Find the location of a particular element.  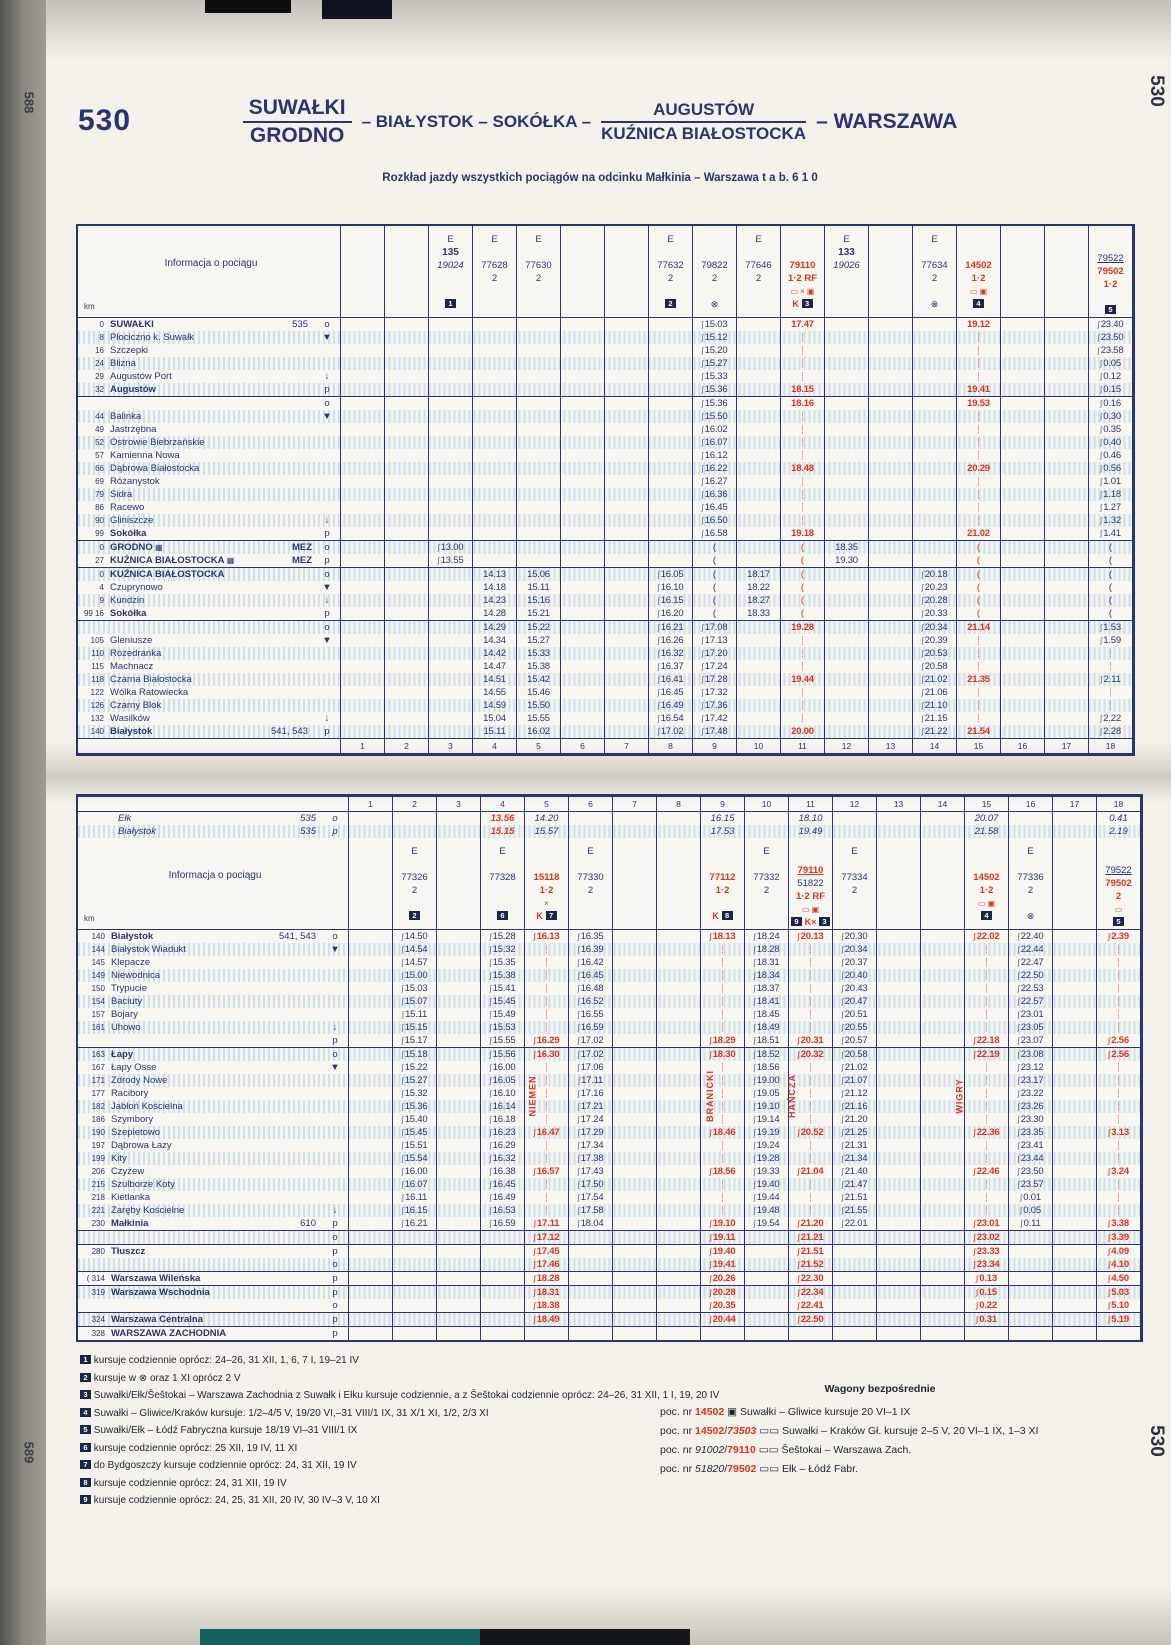

route-ref: 541, 543 is located at coordinates (289, 731).